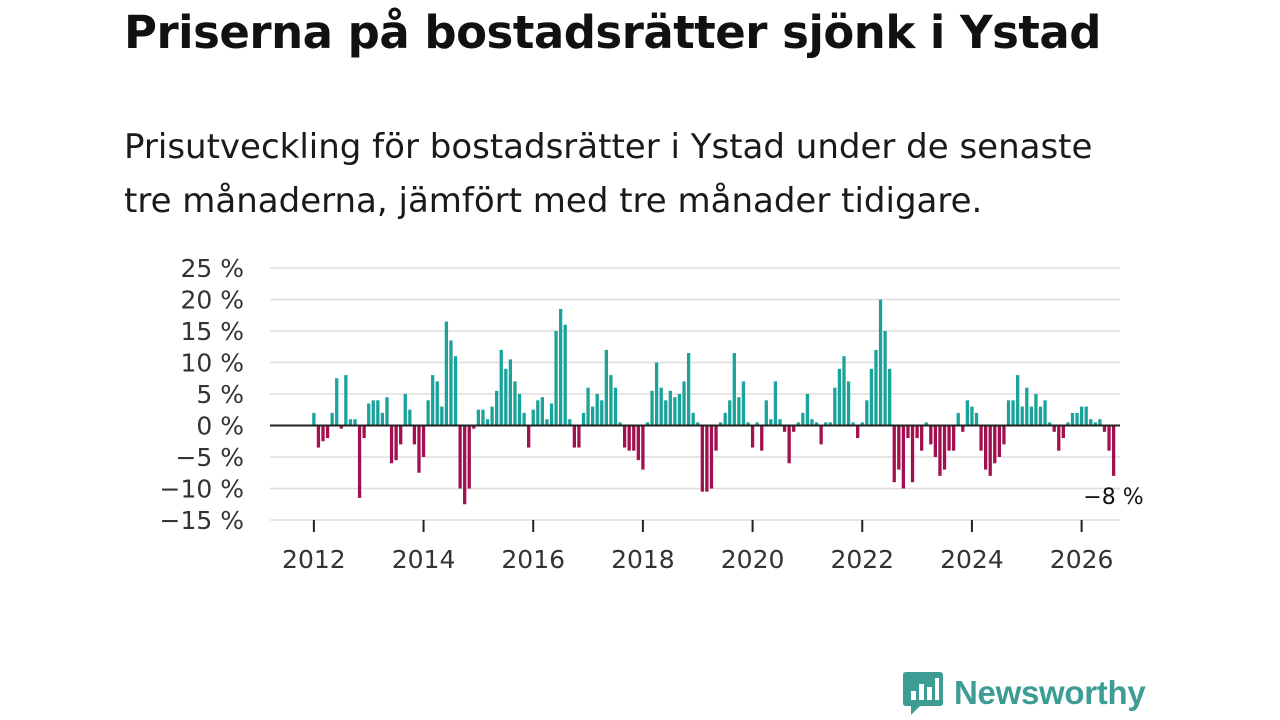  Describe the element at coordinates (212, 300) in the screenshot. I see `y-tick-label: 20 %` at that location.